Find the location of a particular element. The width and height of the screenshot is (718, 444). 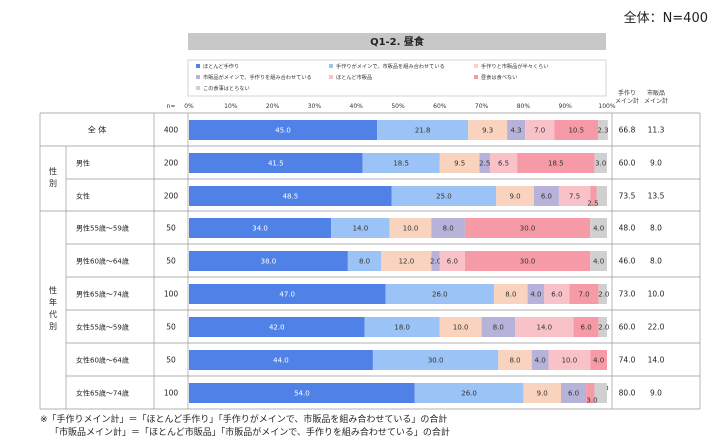

hand-main-value: 73.5 is located at coordinates (627, 196).